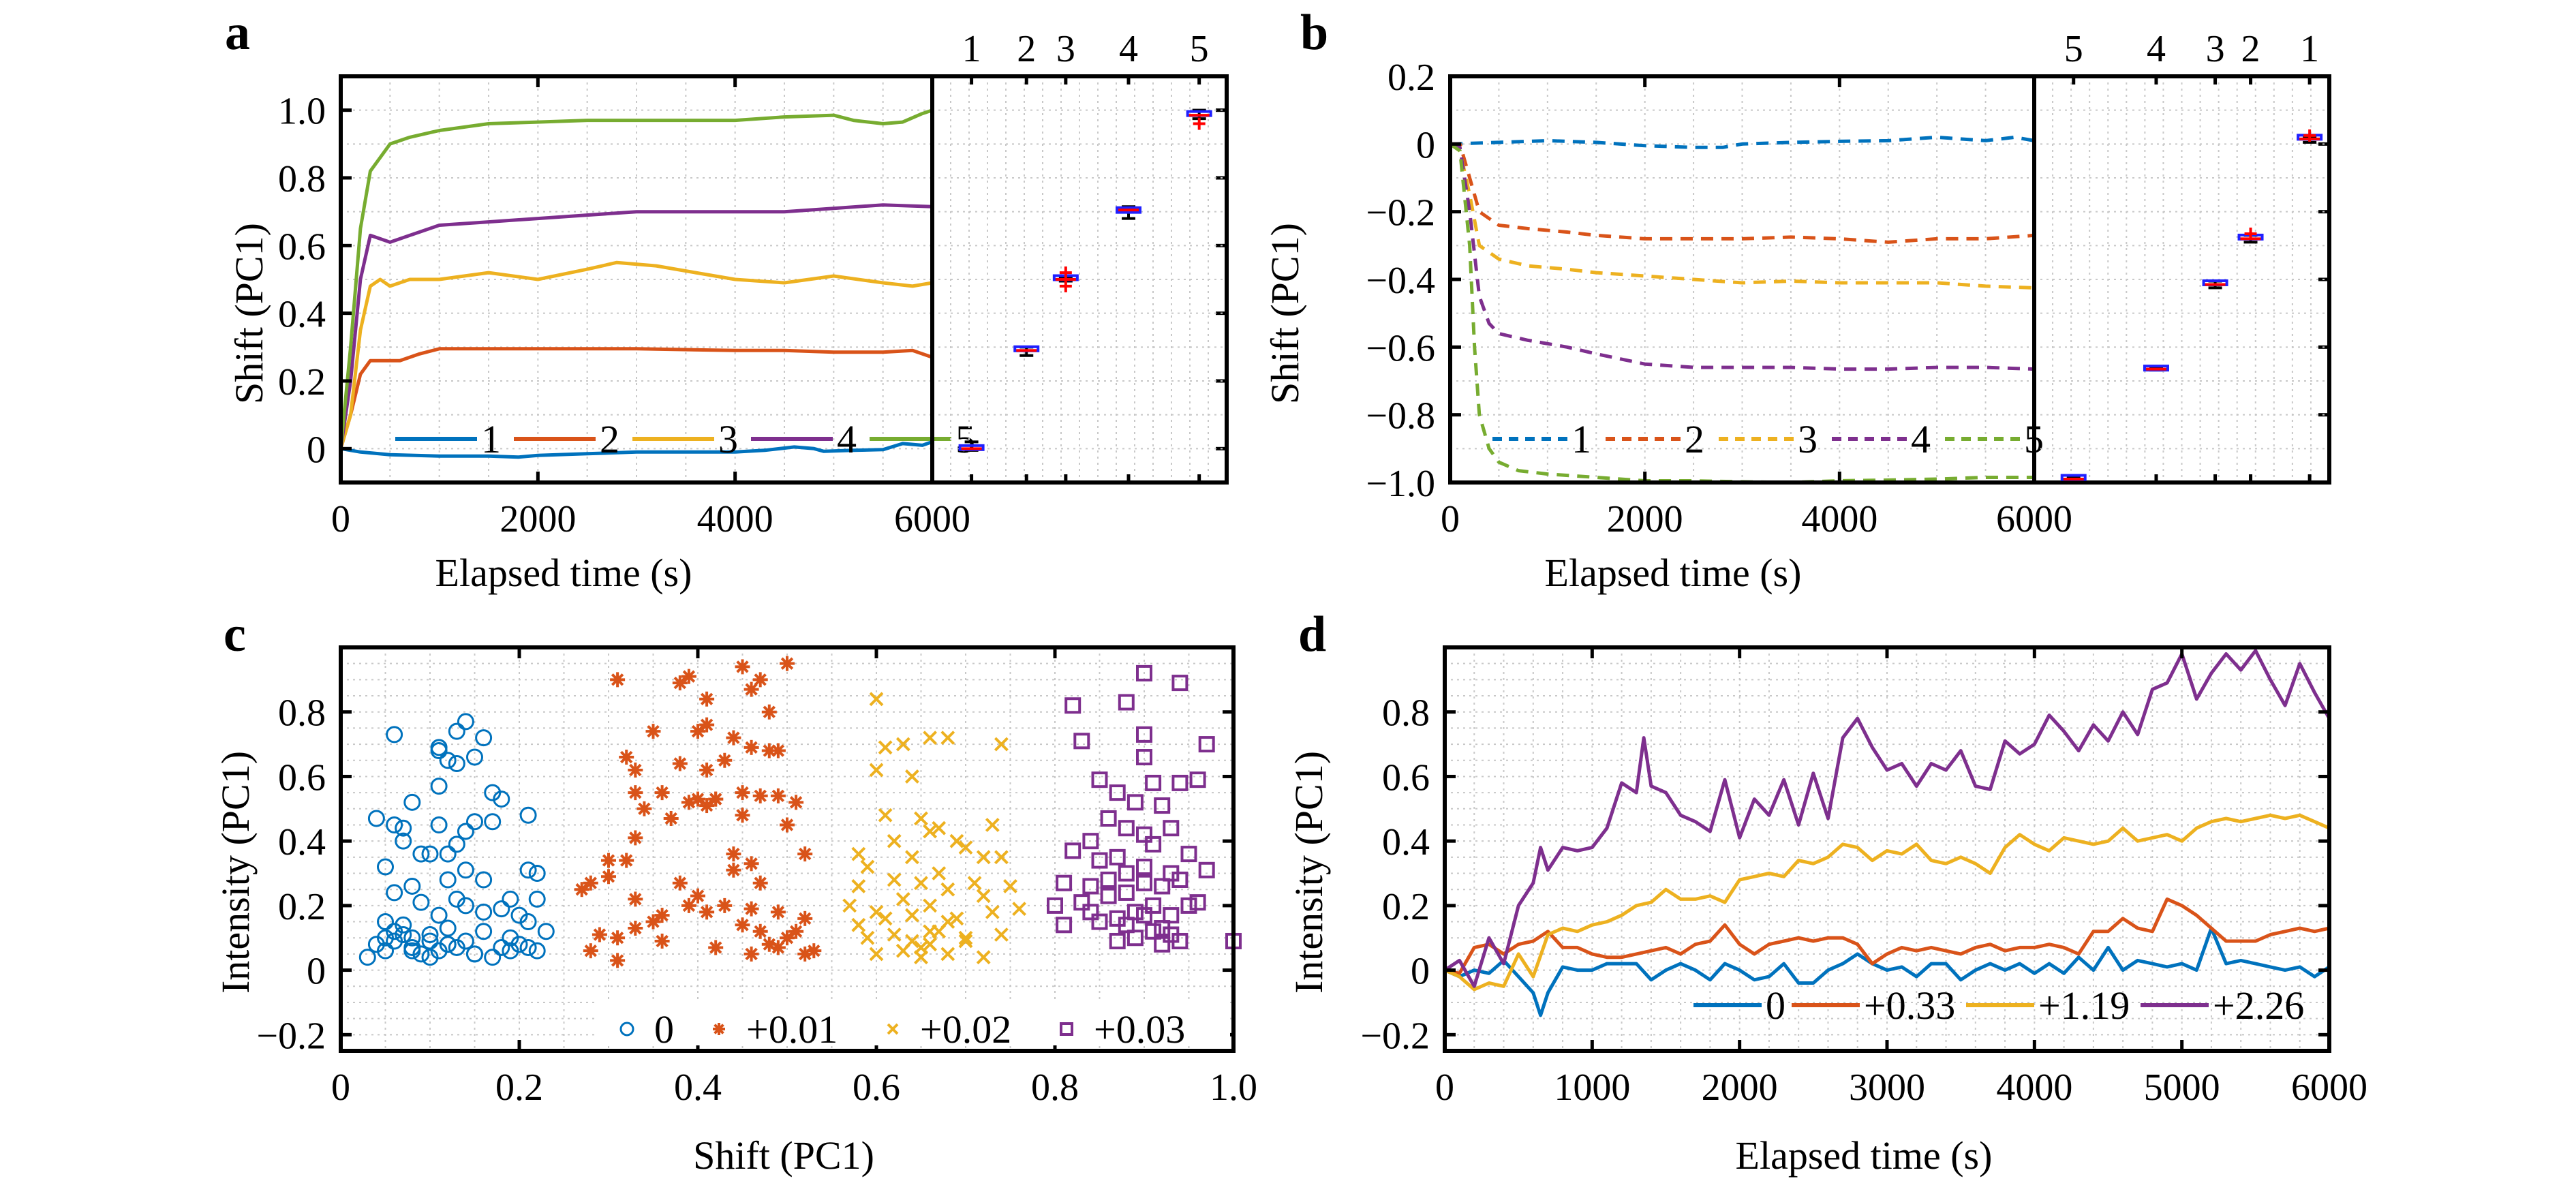  I want to click on panel-b-legend-label: 3, so click(1808, 439).